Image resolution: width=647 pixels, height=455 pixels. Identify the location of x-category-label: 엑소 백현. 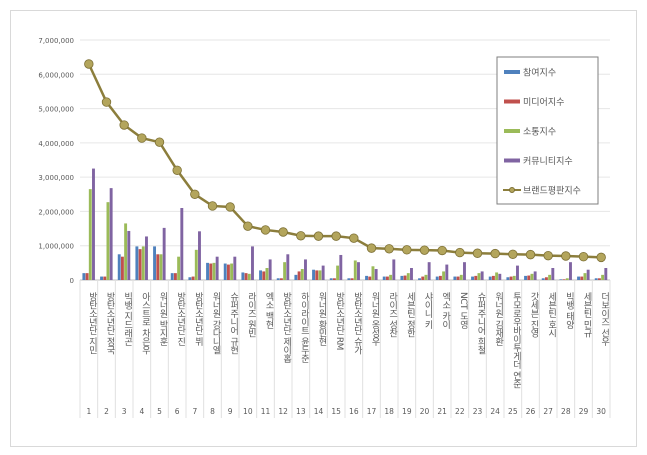
(269, 310).